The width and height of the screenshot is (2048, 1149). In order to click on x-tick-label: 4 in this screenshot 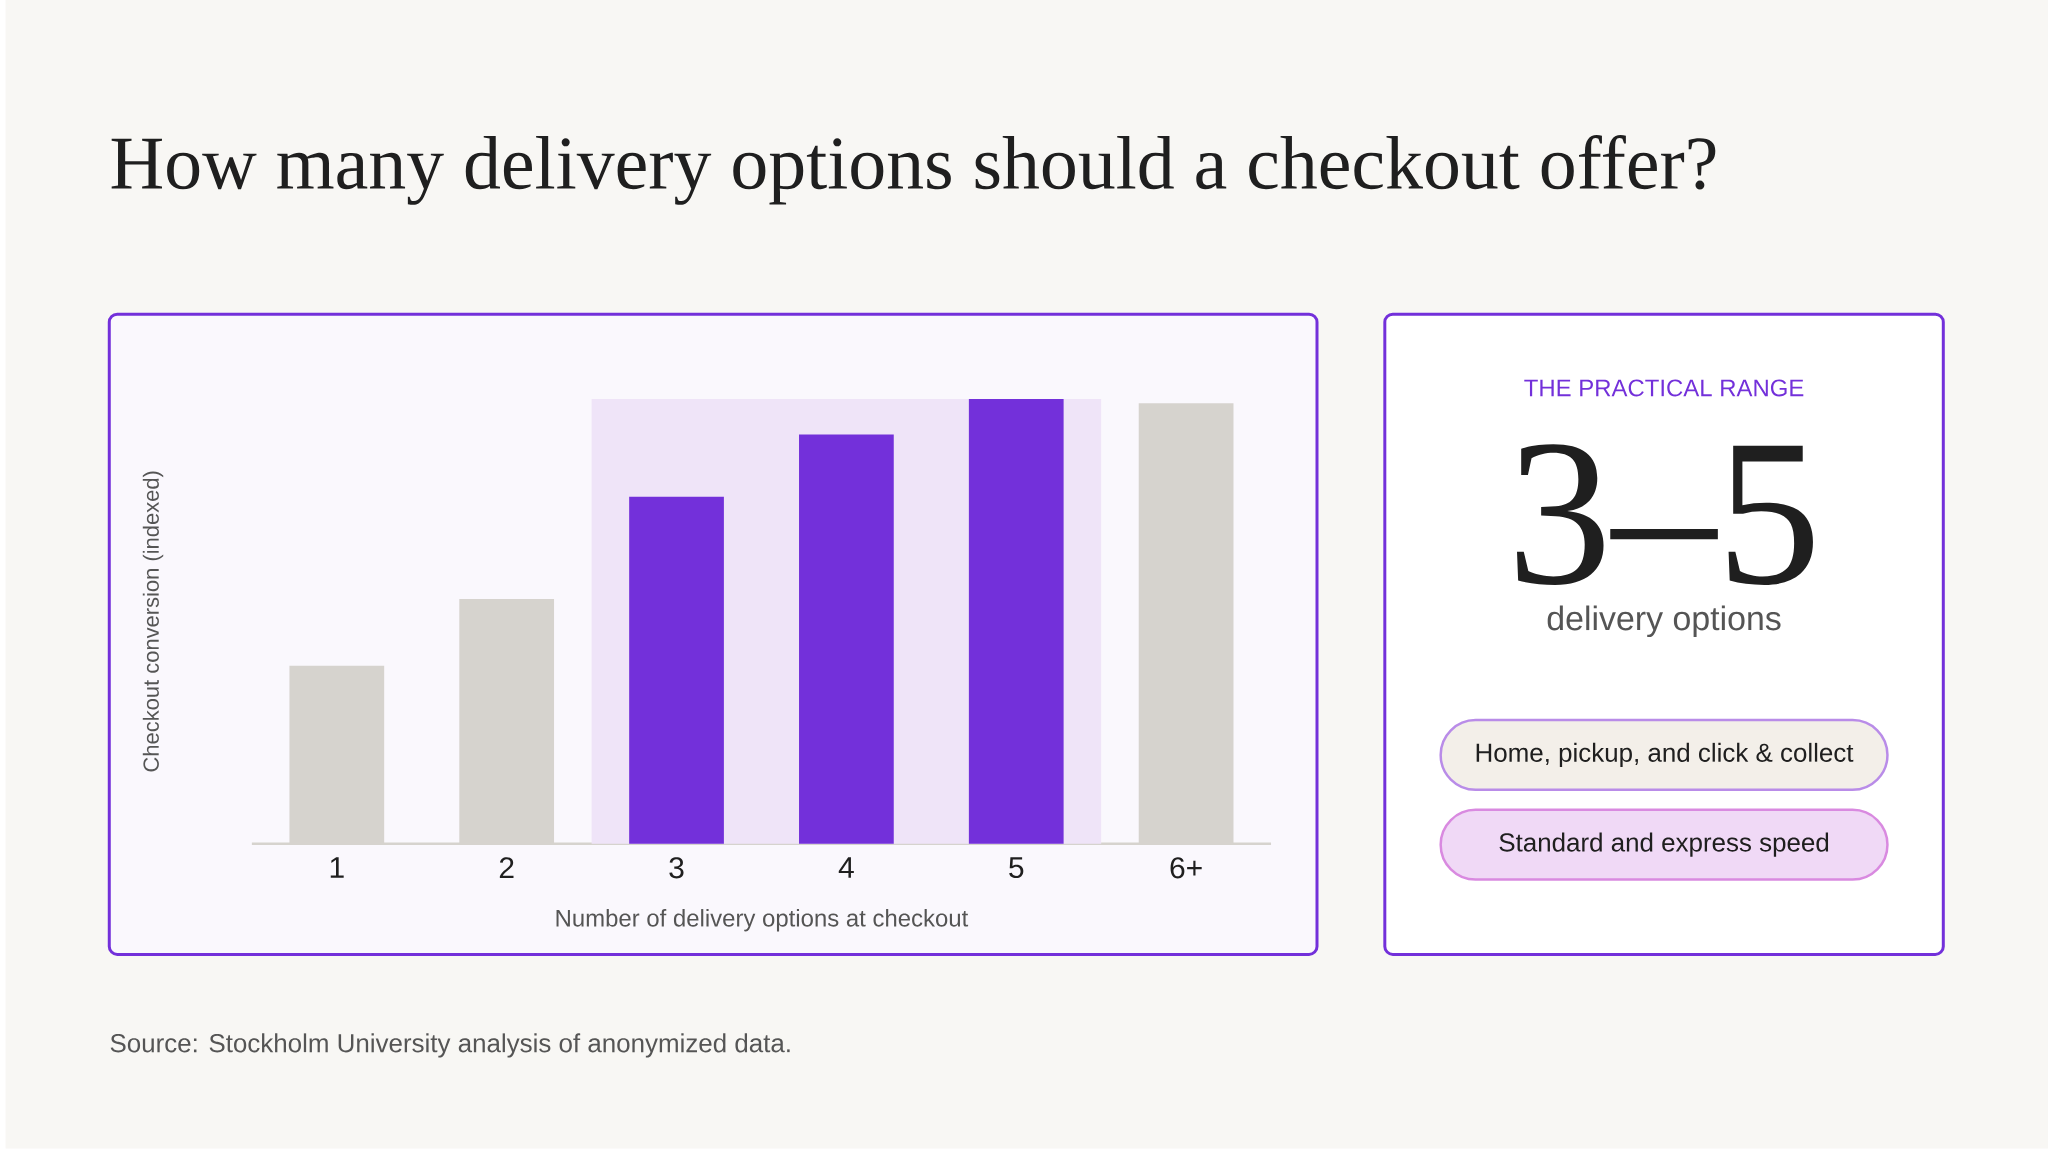, I will do `click(846, 867)`.